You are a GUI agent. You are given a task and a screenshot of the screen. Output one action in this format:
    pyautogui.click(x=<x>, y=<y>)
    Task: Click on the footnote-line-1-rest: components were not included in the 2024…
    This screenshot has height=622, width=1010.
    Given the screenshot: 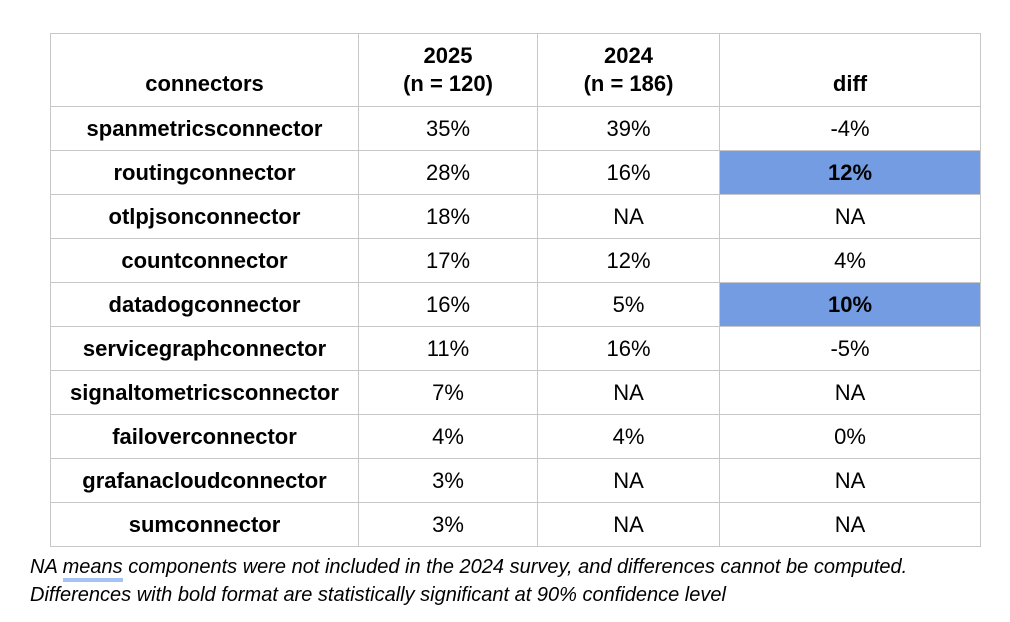 What is the action you would take?
    pyautogui.click(x=515, y=567)
    